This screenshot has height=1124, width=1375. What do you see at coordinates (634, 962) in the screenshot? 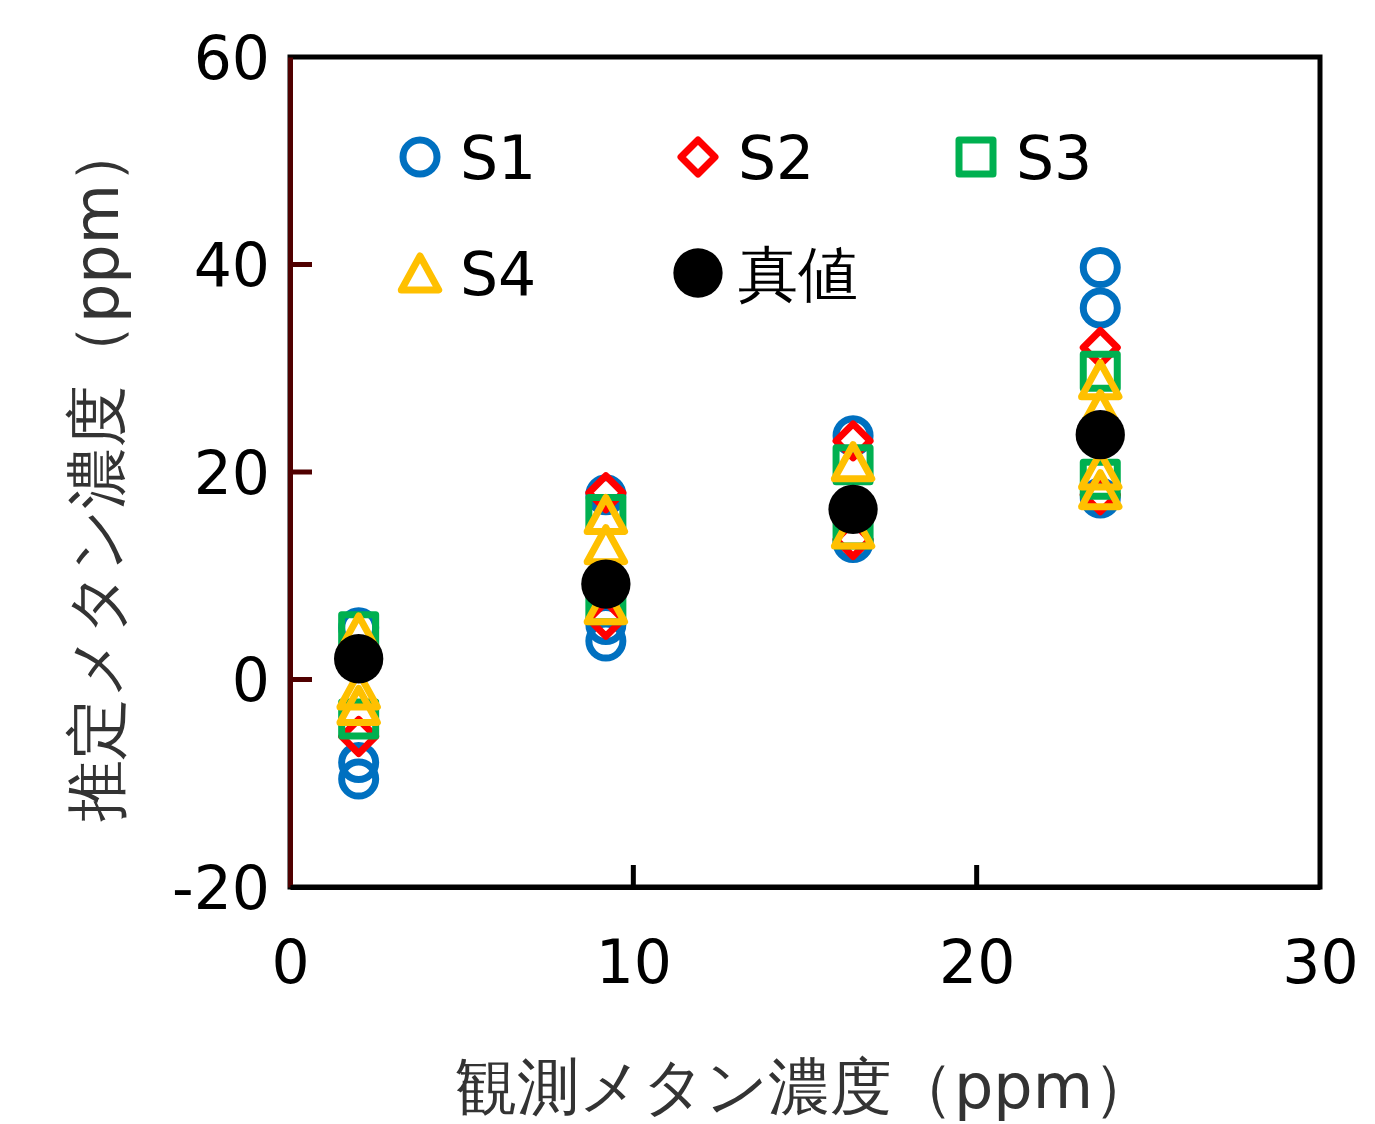
I see `x-tick-label: 10` at bounding box center [634, 962].